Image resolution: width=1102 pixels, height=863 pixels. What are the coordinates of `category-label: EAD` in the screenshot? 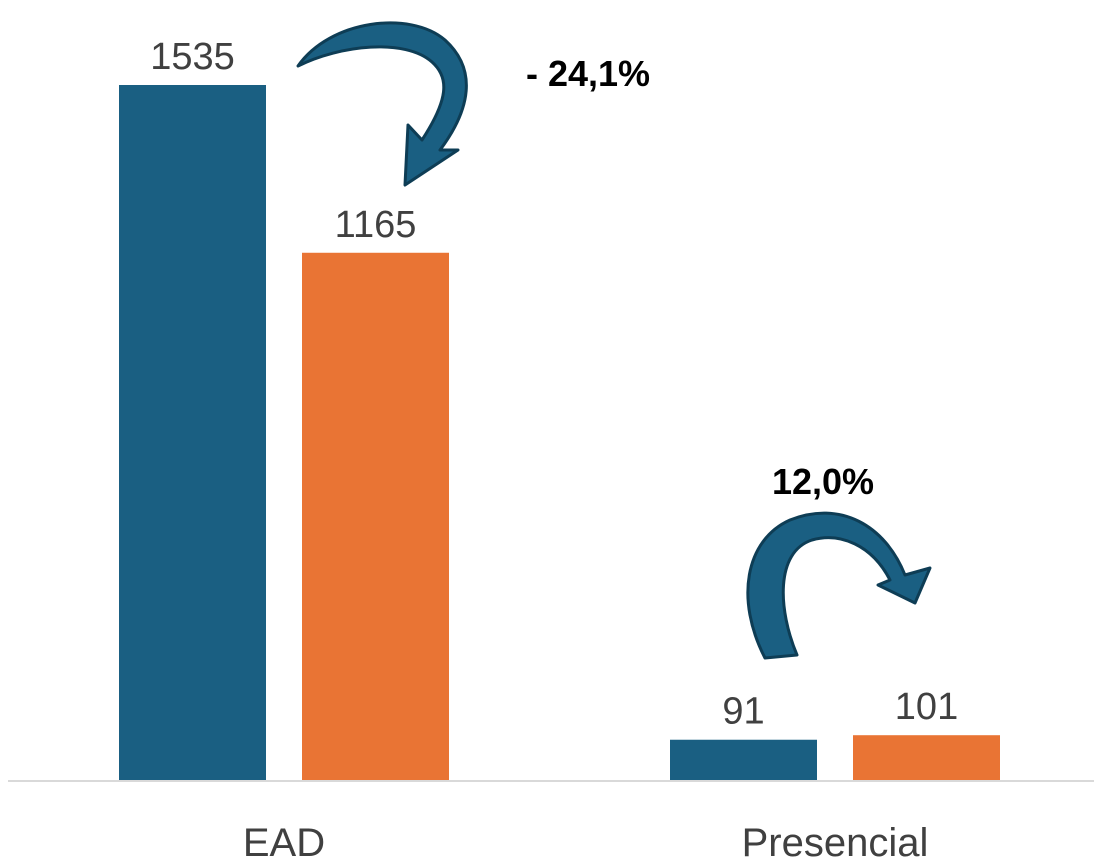 It's located at (284, 842).